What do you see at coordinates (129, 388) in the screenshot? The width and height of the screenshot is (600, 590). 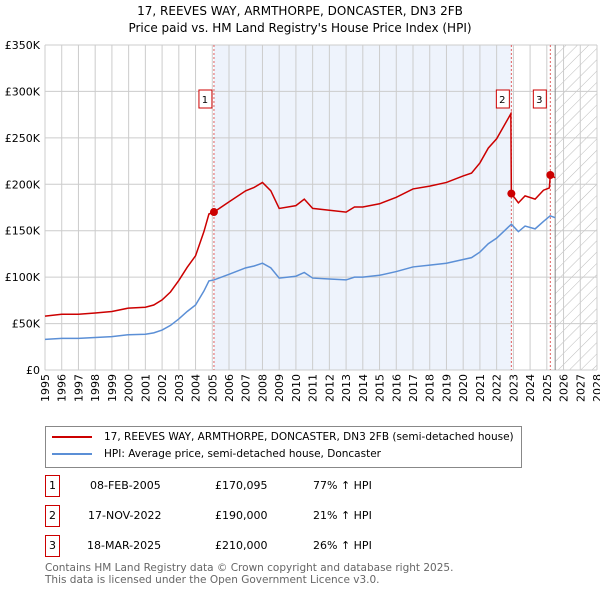 I see `x-tick-label: 2000` at bounding box center [129, 388].